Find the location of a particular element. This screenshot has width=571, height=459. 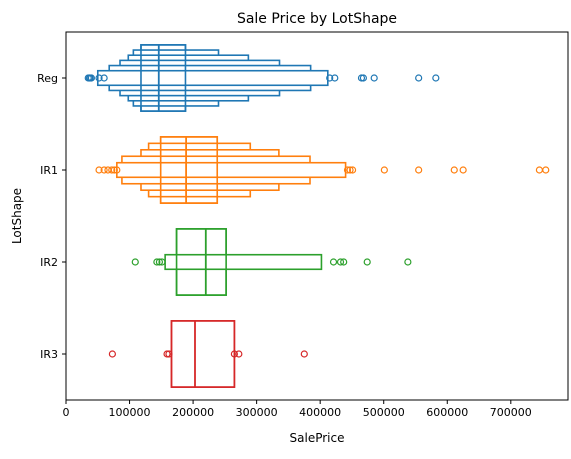

series-ir2 is located at coordinates (271, 262).